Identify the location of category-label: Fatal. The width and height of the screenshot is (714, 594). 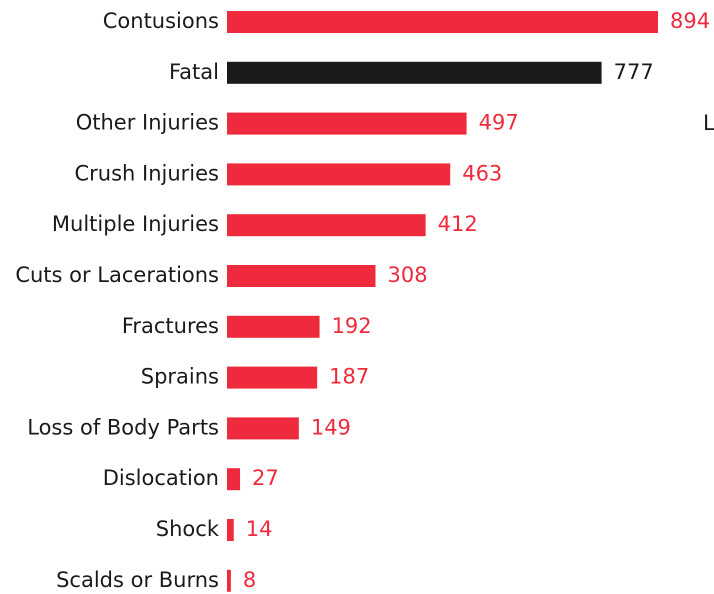
(194, 72).